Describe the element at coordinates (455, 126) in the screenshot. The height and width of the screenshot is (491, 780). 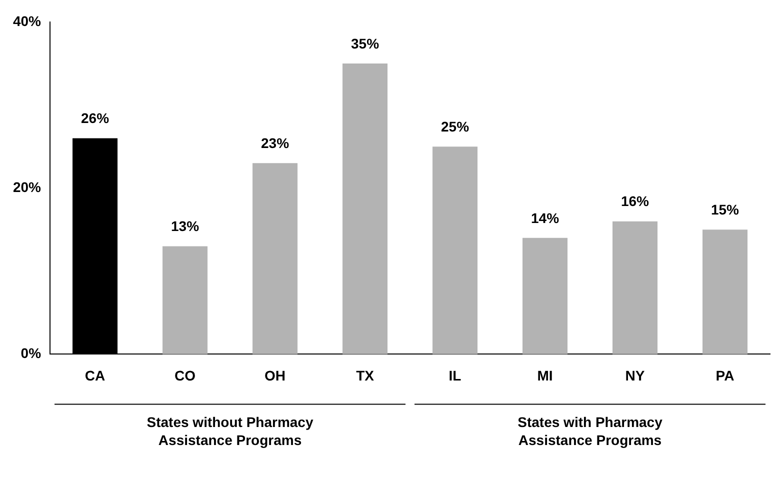
I see `data-label: 25%` at that location.